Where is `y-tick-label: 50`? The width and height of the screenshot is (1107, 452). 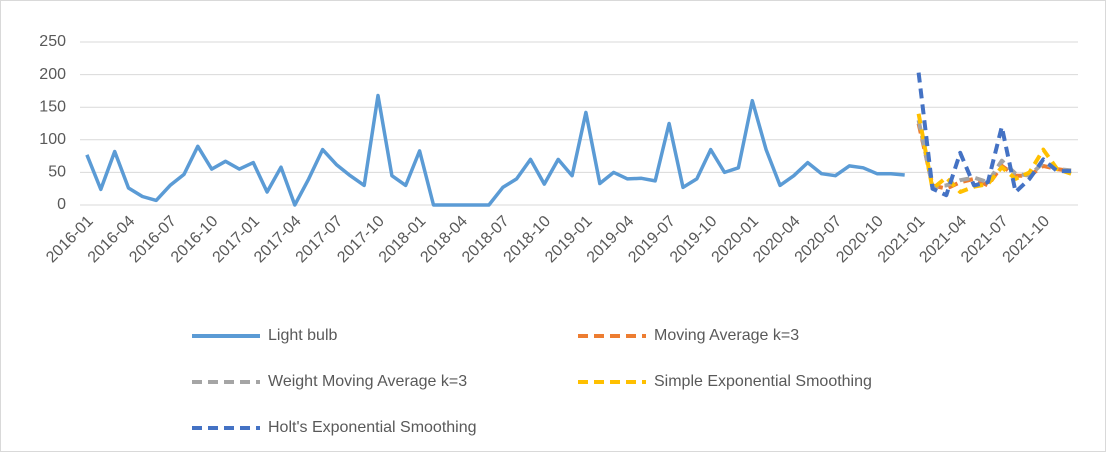
y-tick-label: 50 is located at coordinates (57, 172).